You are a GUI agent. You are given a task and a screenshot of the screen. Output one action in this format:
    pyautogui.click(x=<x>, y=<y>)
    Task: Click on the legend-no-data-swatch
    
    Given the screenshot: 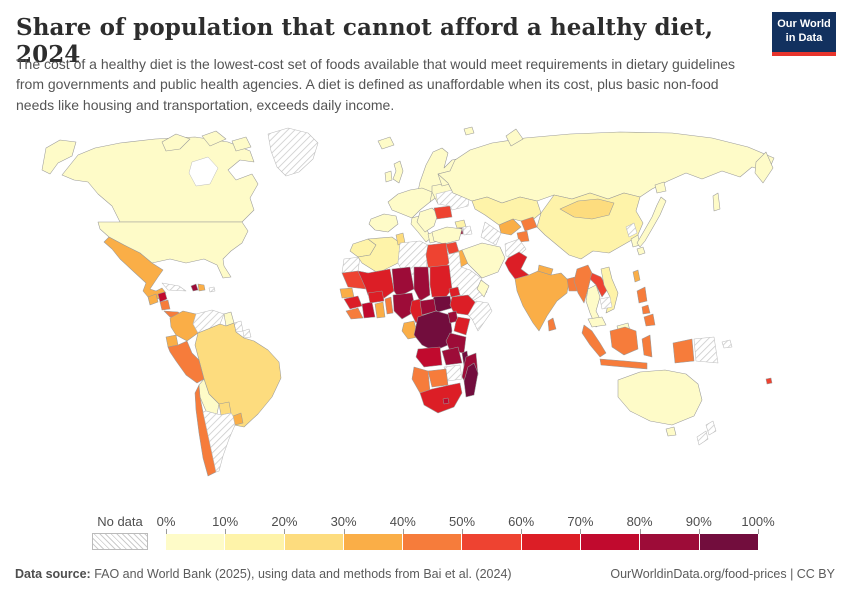 What is the action you would take?
    pyautogui.click(x=120, y=541)
    